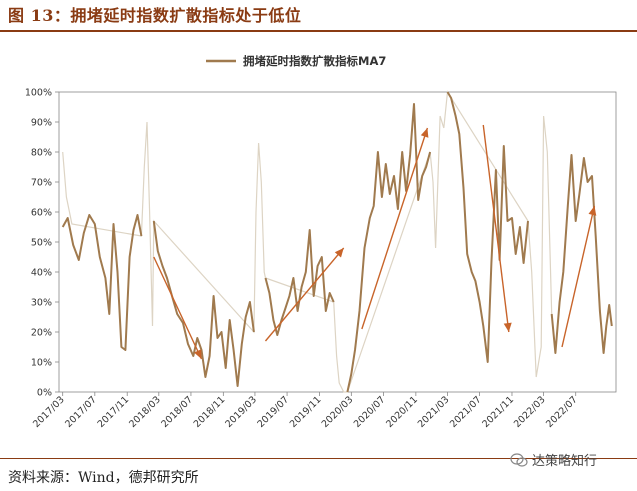 Image resolution: width=637 pixels, height=491 pixels. I want to click on x-tick-label: 2021/07, so click(466, 412).